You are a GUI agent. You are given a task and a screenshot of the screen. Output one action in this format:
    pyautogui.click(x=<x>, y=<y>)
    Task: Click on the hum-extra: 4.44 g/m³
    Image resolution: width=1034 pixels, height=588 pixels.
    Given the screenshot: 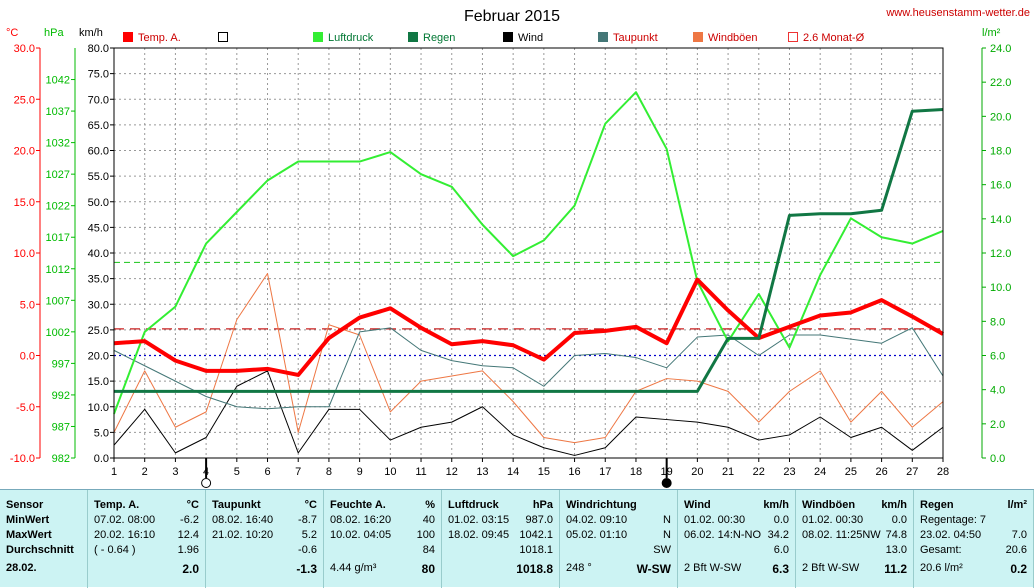 What is the action you would take?
    pyautogui.click(x=353, y=568)
    